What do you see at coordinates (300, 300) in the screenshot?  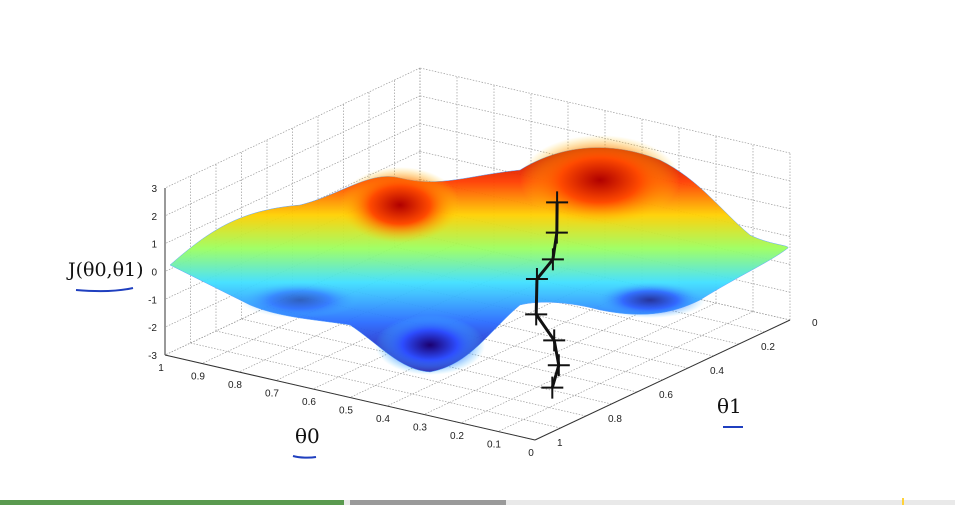 I see `valley-left` at bounding box center [300, 300].